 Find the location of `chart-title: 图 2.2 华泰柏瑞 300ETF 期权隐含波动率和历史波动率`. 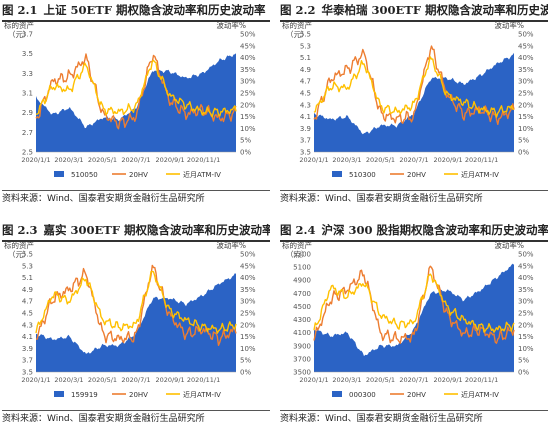

chart-title: 图 2.2 华泰柏瑞 300ETF 期权隐含波动率和历史波动率 is located at coordinates (414, 11).